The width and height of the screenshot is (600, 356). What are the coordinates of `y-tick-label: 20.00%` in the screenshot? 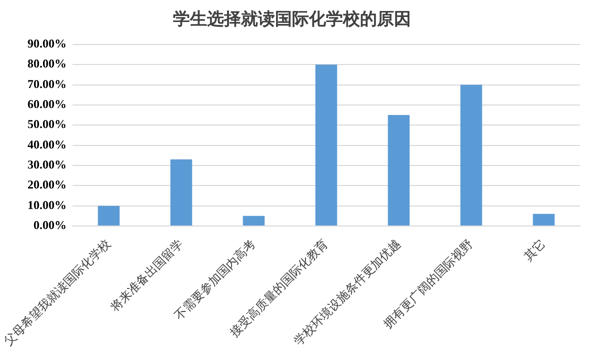 It's located at (47, 185).